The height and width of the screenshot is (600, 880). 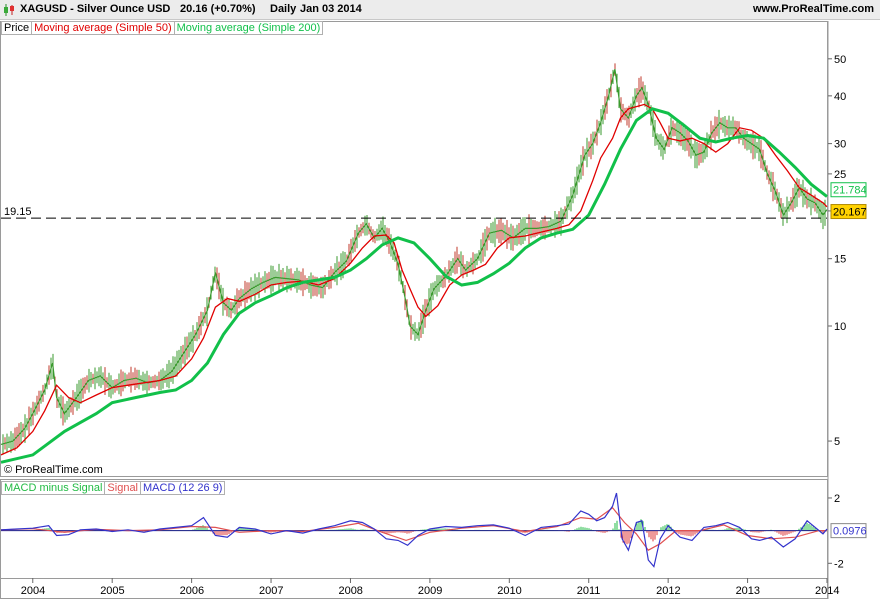 What do you see at coordinates (840, 327) in the screenshot?
I see `y-tick-label: 10` at bounding box center [840, 327].